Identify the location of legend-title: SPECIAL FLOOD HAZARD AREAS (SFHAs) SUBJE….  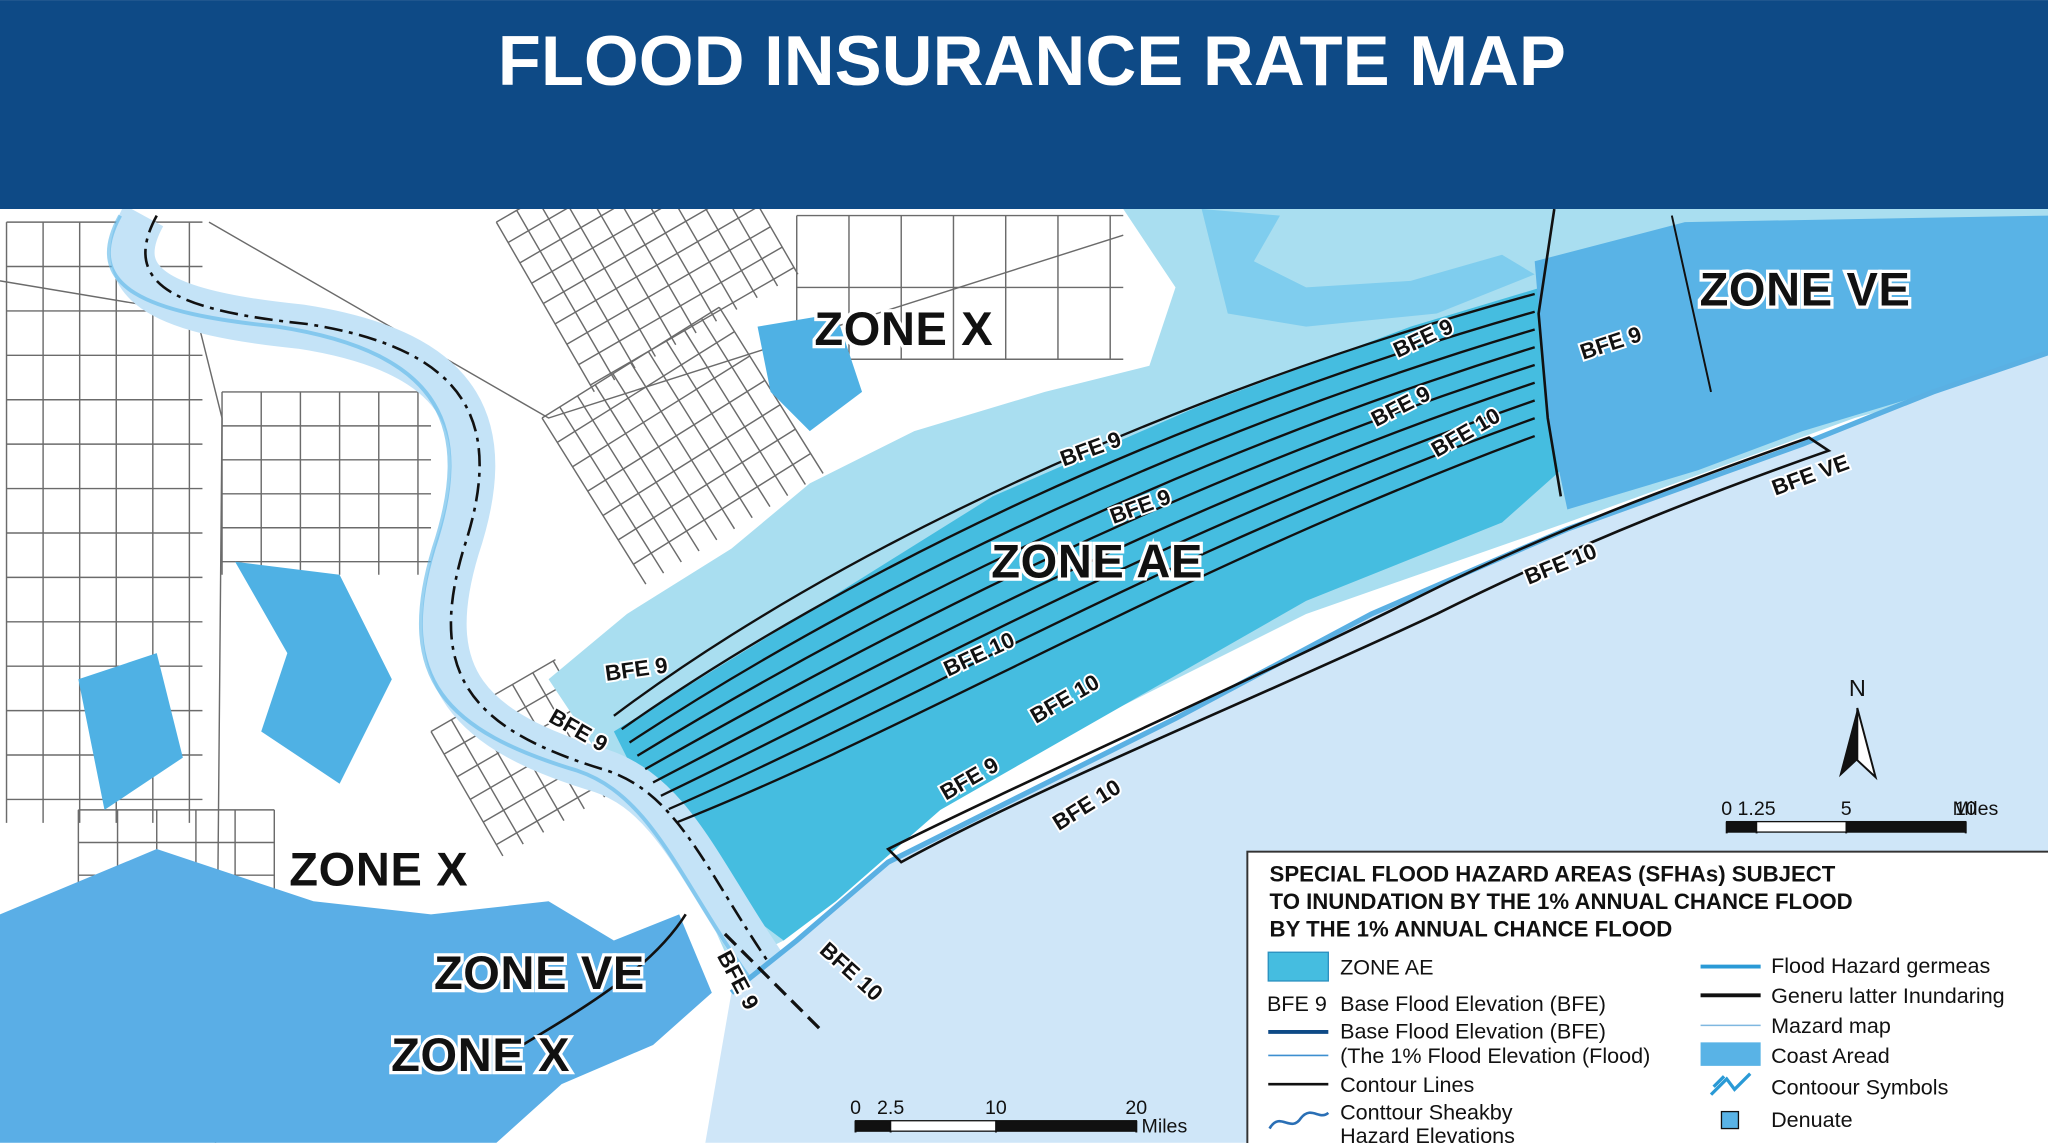
(1553, 874).